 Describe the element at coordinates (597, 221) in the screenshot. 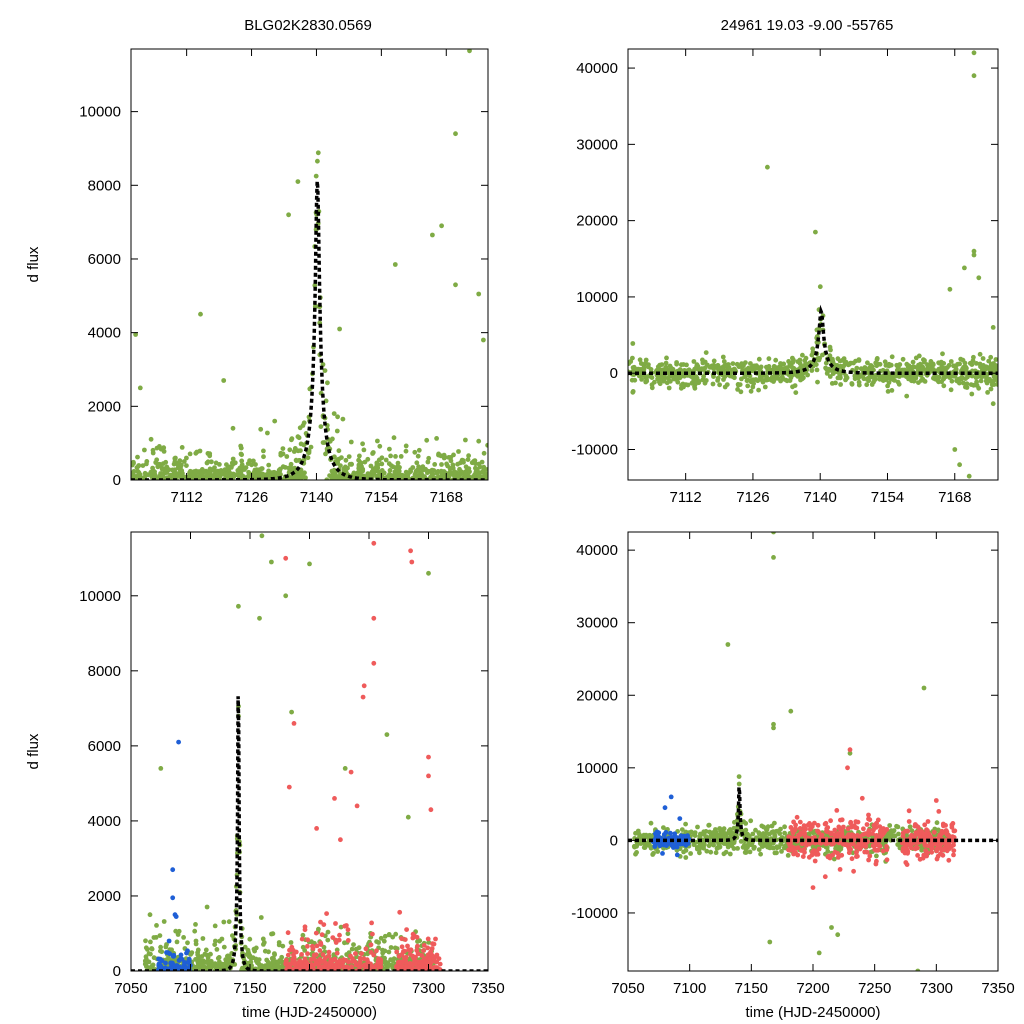

I see `y-tick-label: 20000` at that location.